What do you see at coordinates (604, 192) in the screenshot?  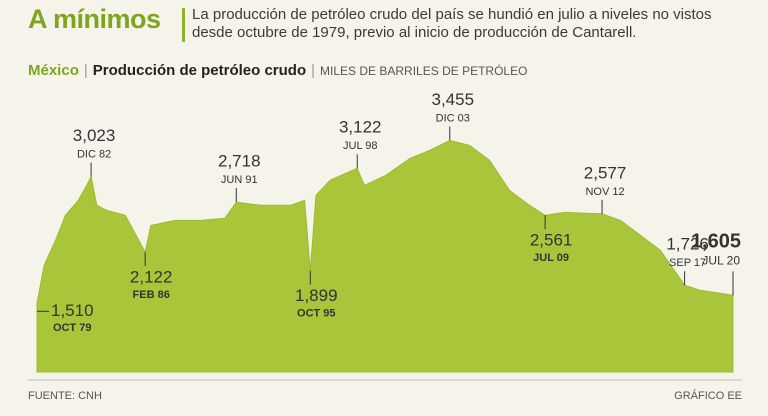 I see `date-label: NOV 12` at bounding box center [604, 192].